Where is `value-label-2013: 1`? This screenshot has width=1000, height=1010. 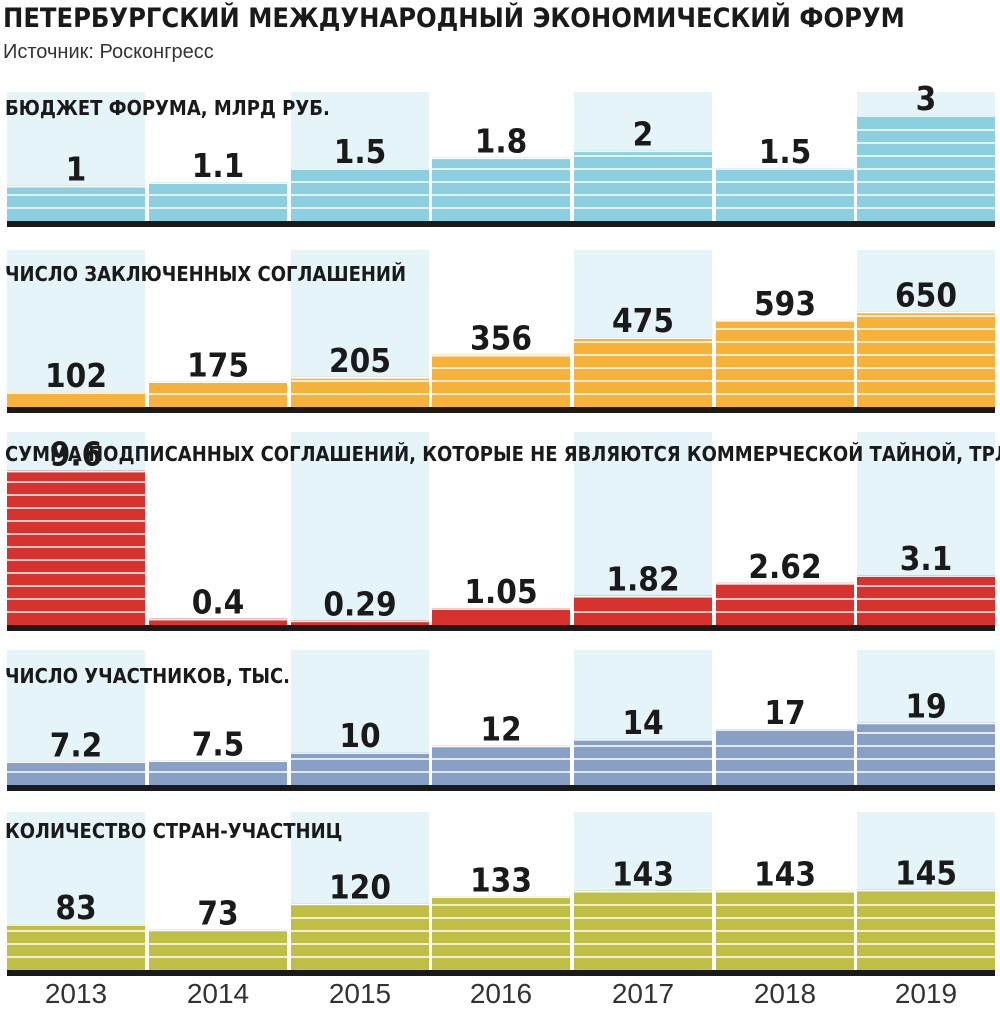
value-label-2013: 1 is located at coordinates (76, 169).